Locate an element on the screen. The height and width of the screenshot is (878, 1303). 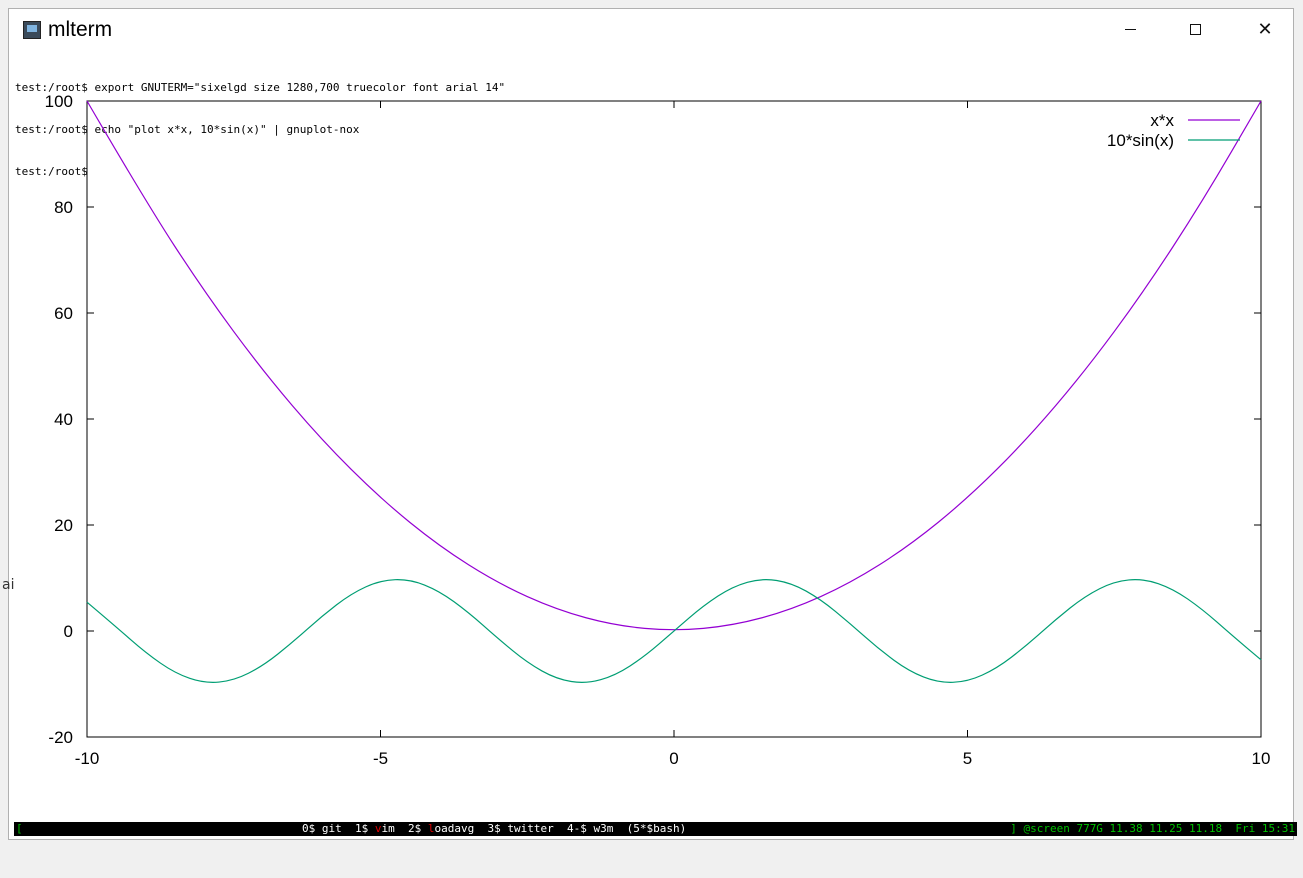
x-tick-label: -5 is located at coordinates (380, 758).